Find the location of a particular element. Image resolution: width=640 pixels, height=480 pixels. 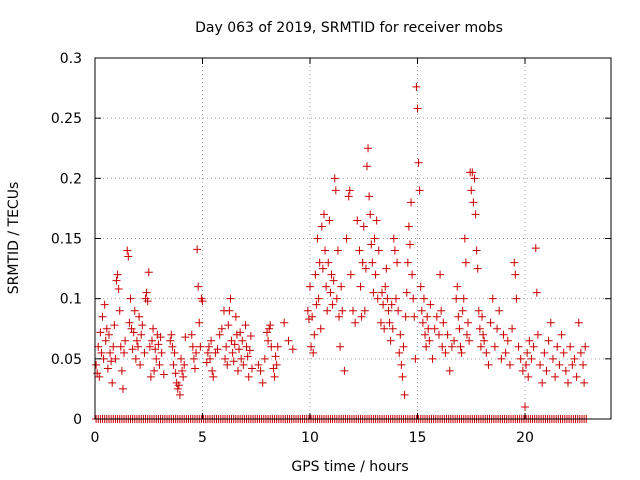

y-tick-label: 0.15 is located at coordinates (66, 240).